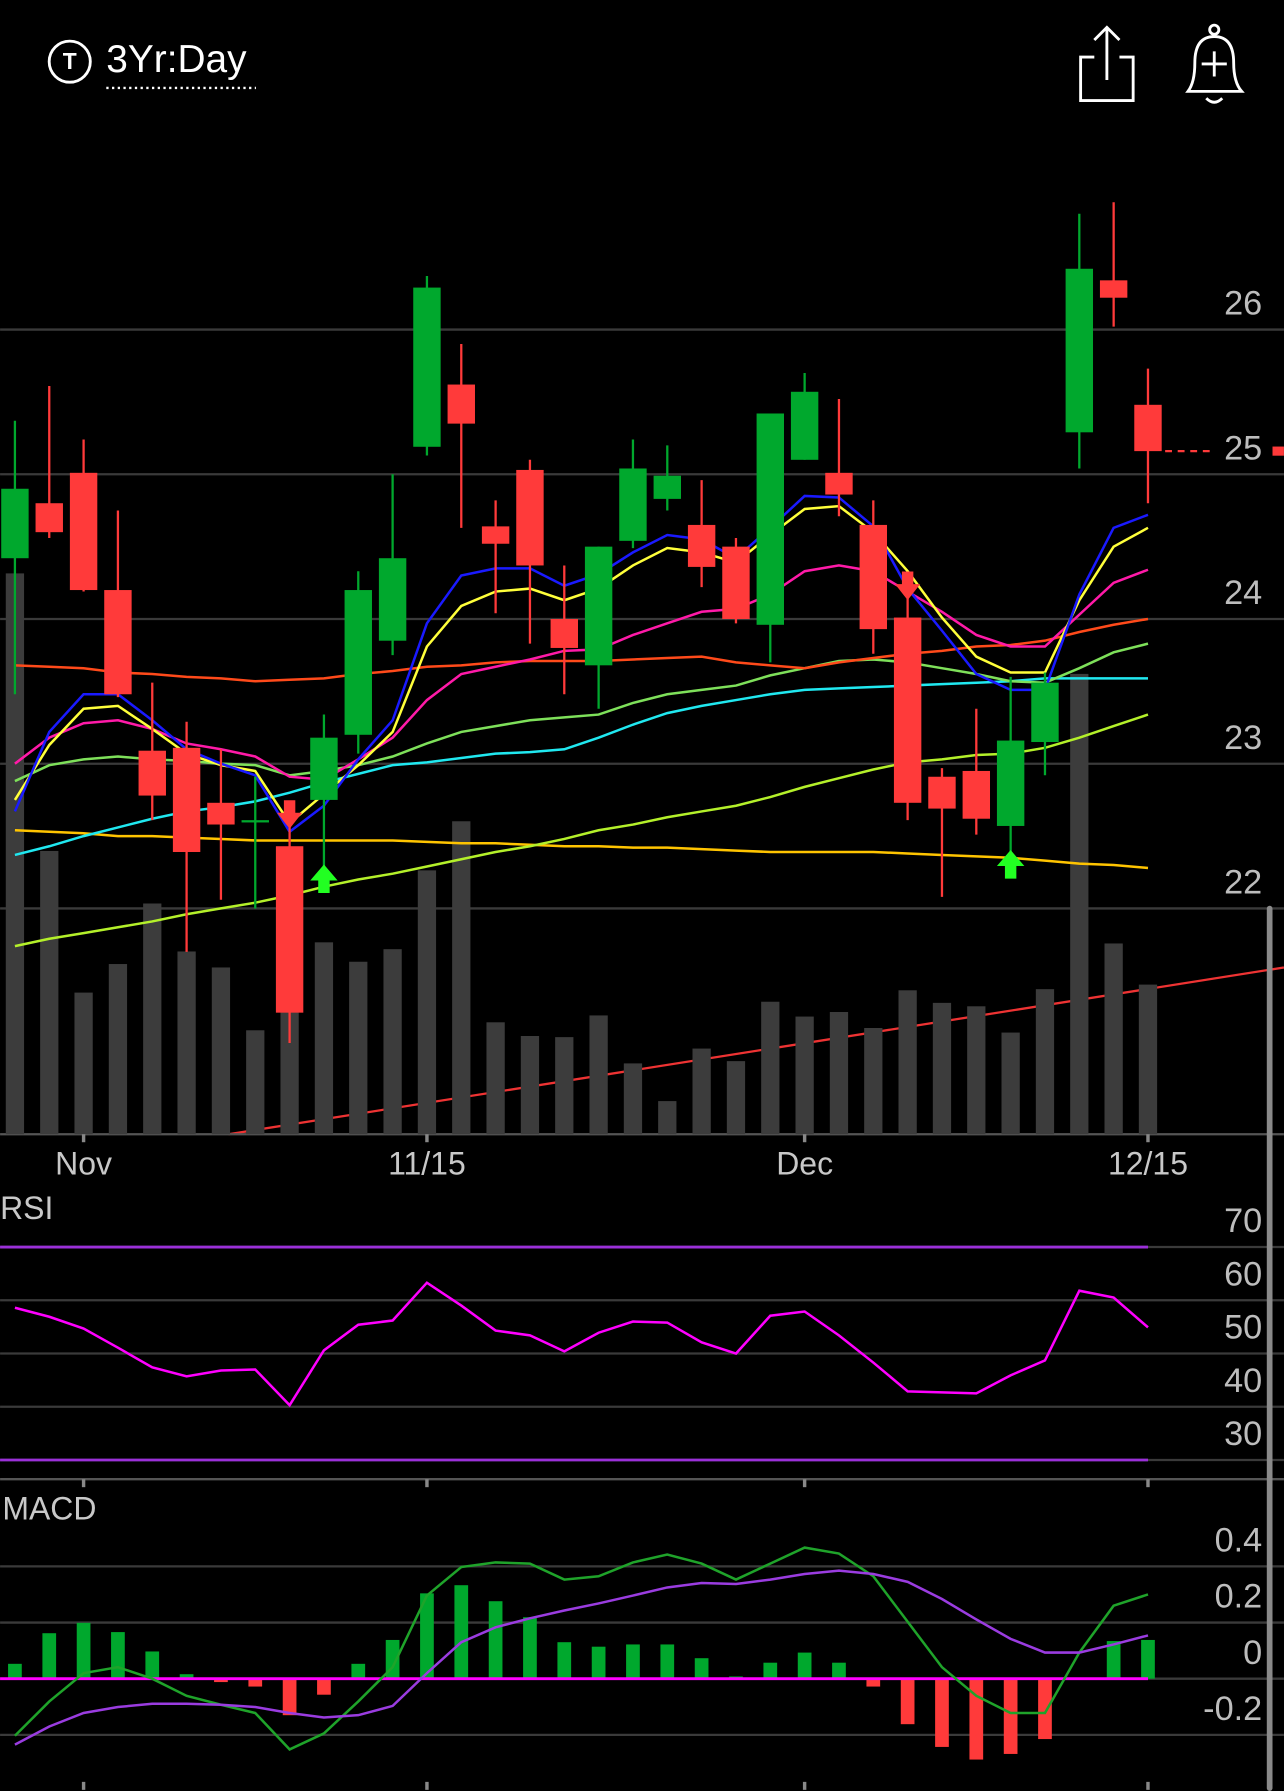  Describe the element at coordinates (1243, 738) in the screenshot. I see `y-tick-label: 23` at that location.